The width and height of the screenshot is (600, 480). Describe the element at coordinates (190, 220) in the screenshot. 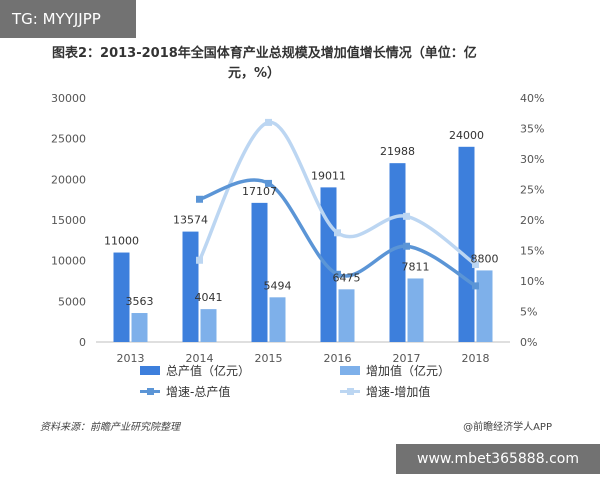

I see `data-label-total-output: 13574` at that location.